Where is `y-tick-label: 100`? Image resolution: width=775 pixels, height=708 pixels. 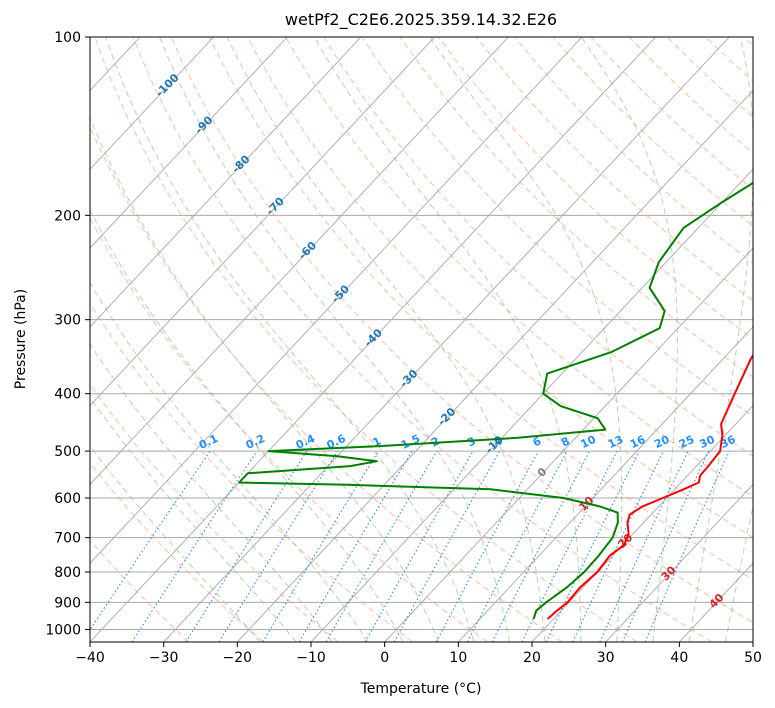 y-tick-label: 100 is located at coordinates (67, 38).